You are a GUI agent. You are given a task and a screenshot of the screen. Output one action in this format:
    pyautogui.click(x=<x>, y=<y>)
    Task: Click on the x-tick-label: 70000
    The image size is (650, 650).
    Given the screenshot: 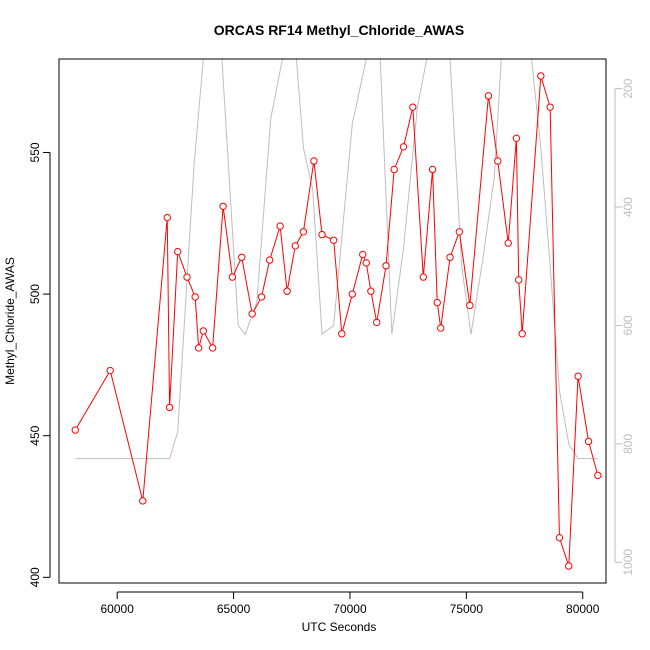 What is the action you would take?
    pyautogui.click(x=350, y=609)
    